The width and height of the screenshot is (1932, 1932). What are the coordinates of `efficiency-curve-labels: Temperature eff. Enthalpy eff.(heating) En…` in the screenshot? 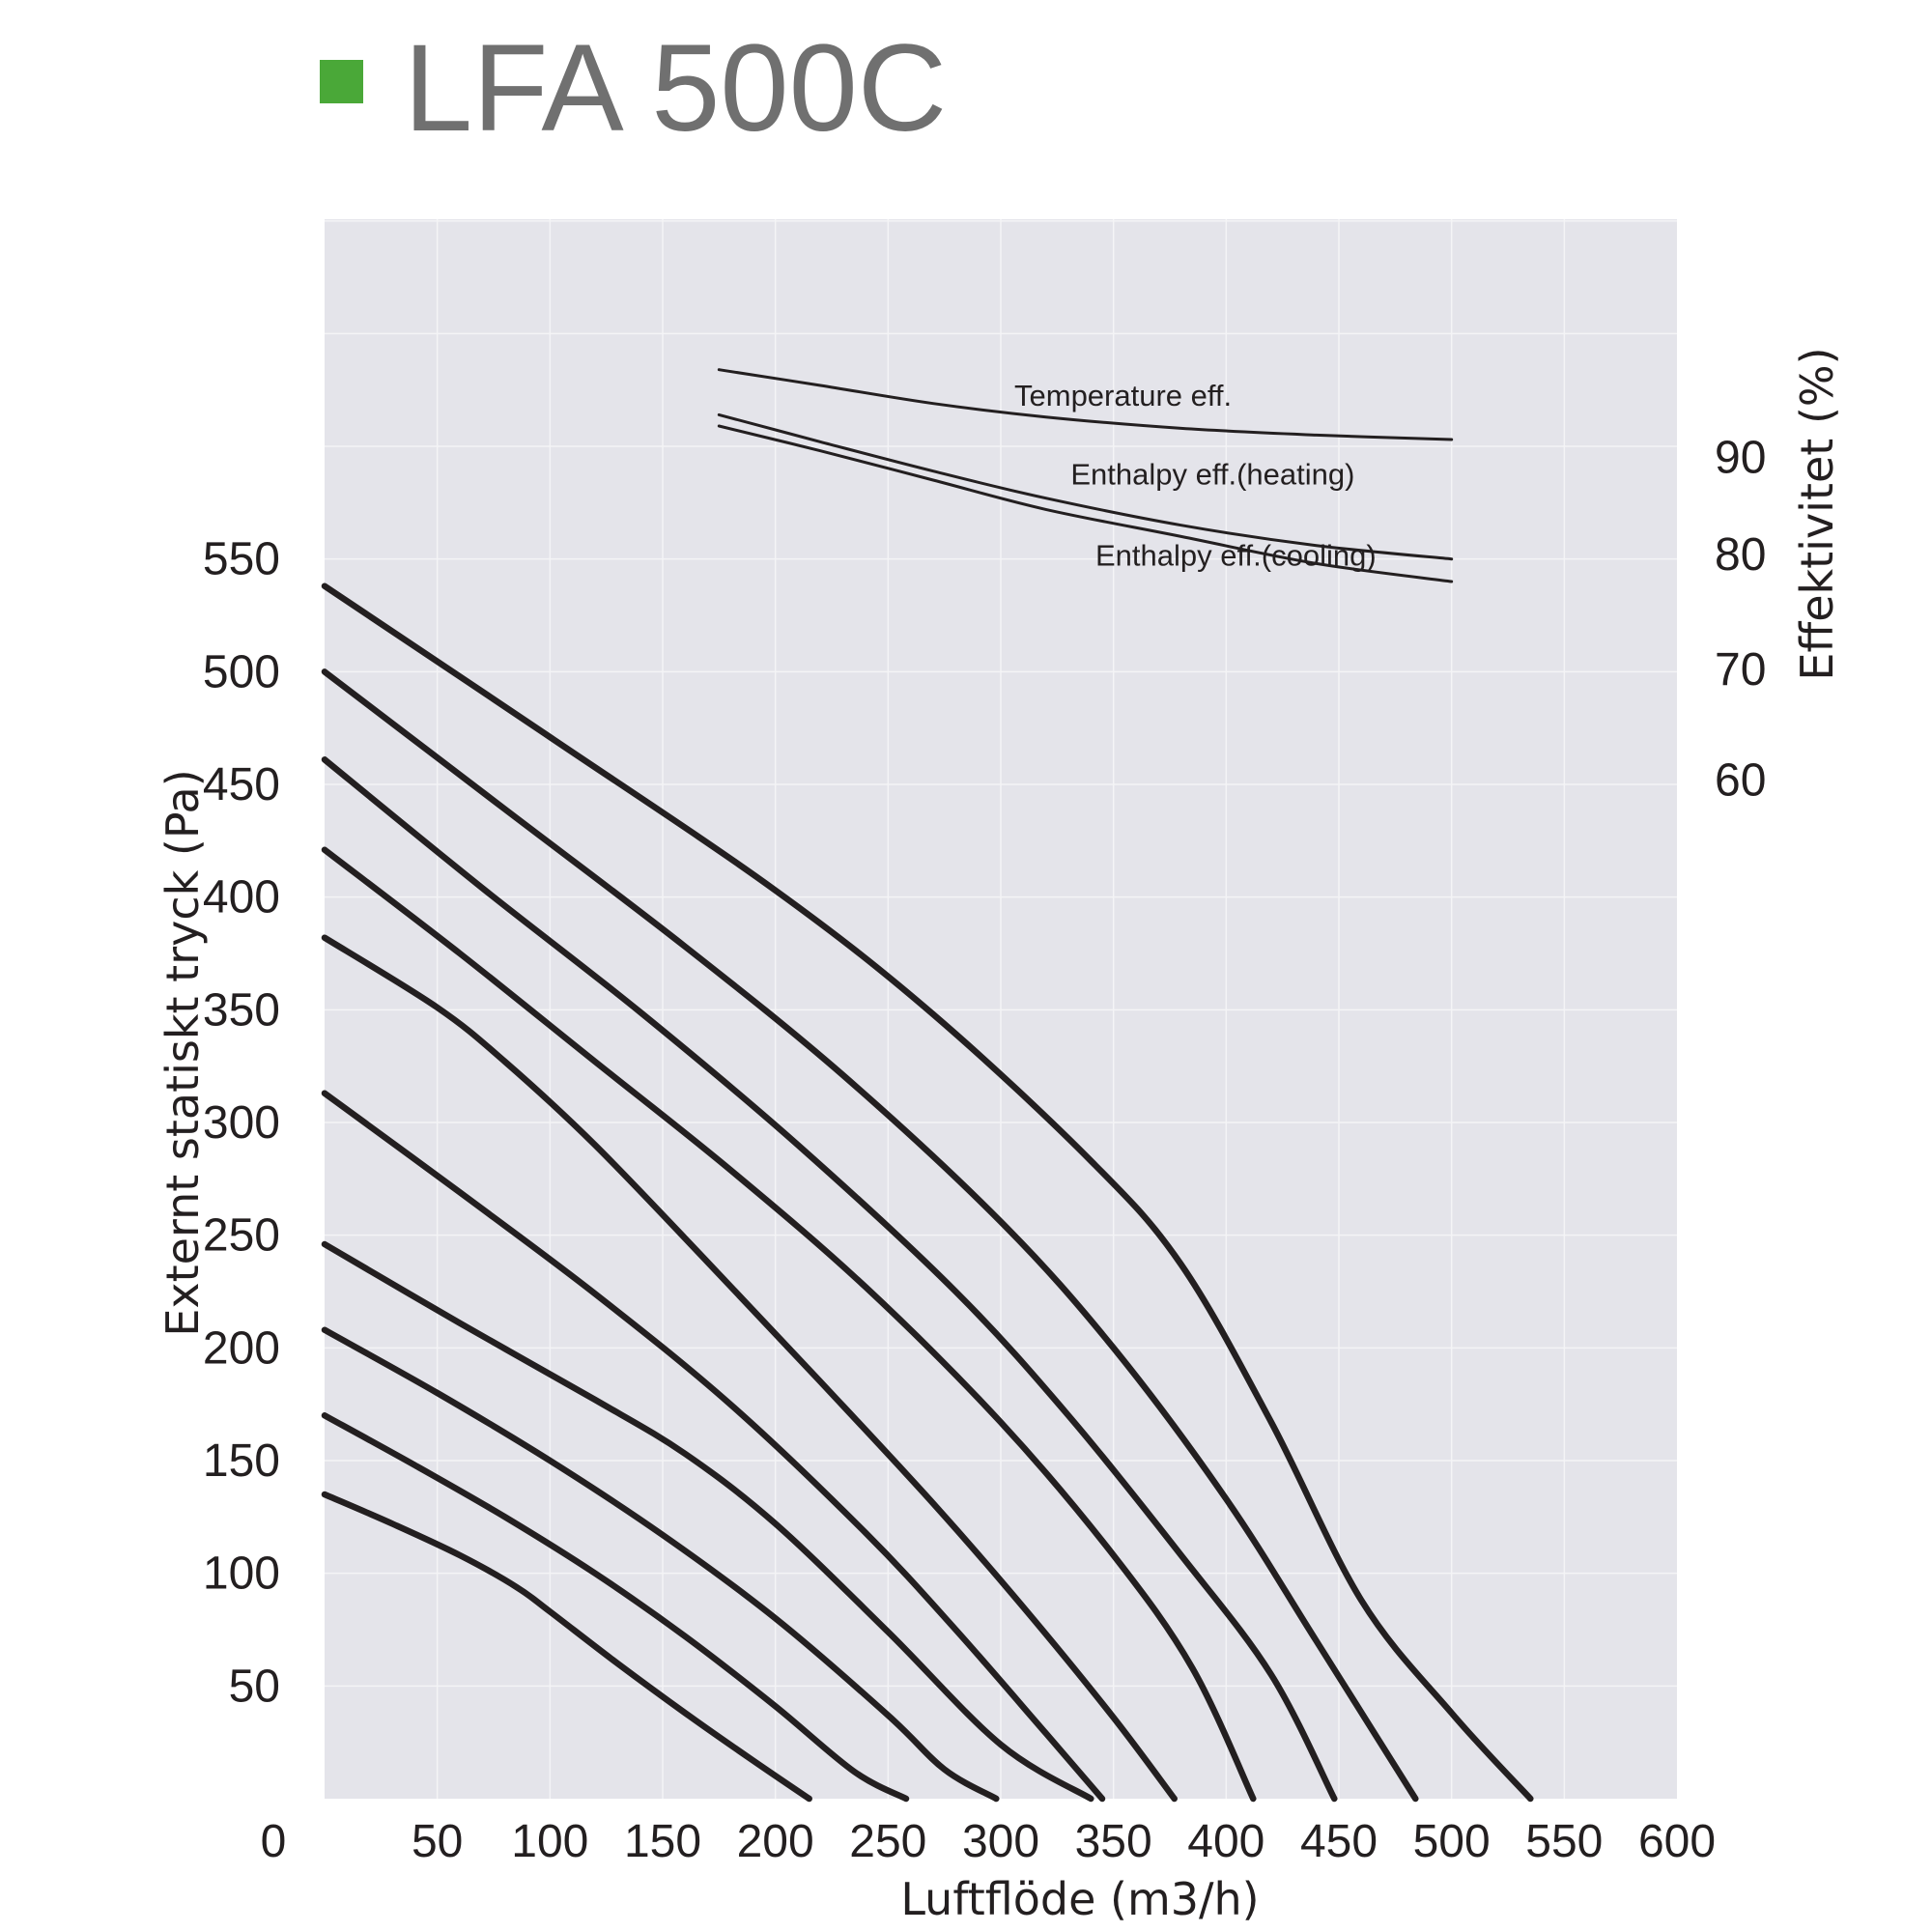 It's located at (1195, 476).